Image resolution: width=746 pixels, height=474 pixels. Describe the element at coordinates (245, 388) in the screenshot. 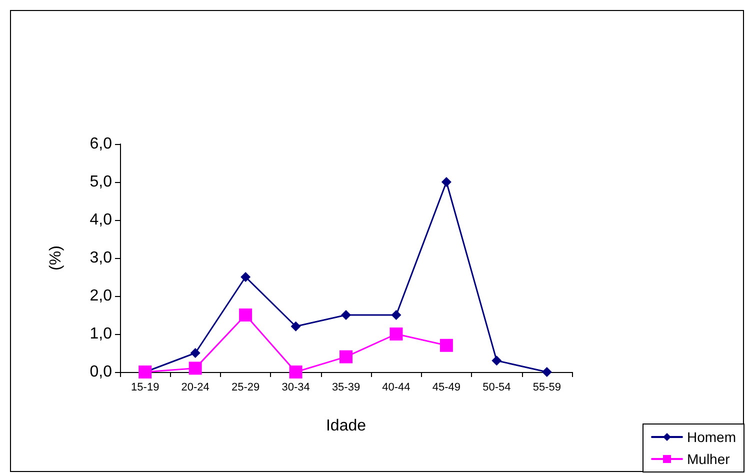

I see `x-tick-label: 25-29` at that location.